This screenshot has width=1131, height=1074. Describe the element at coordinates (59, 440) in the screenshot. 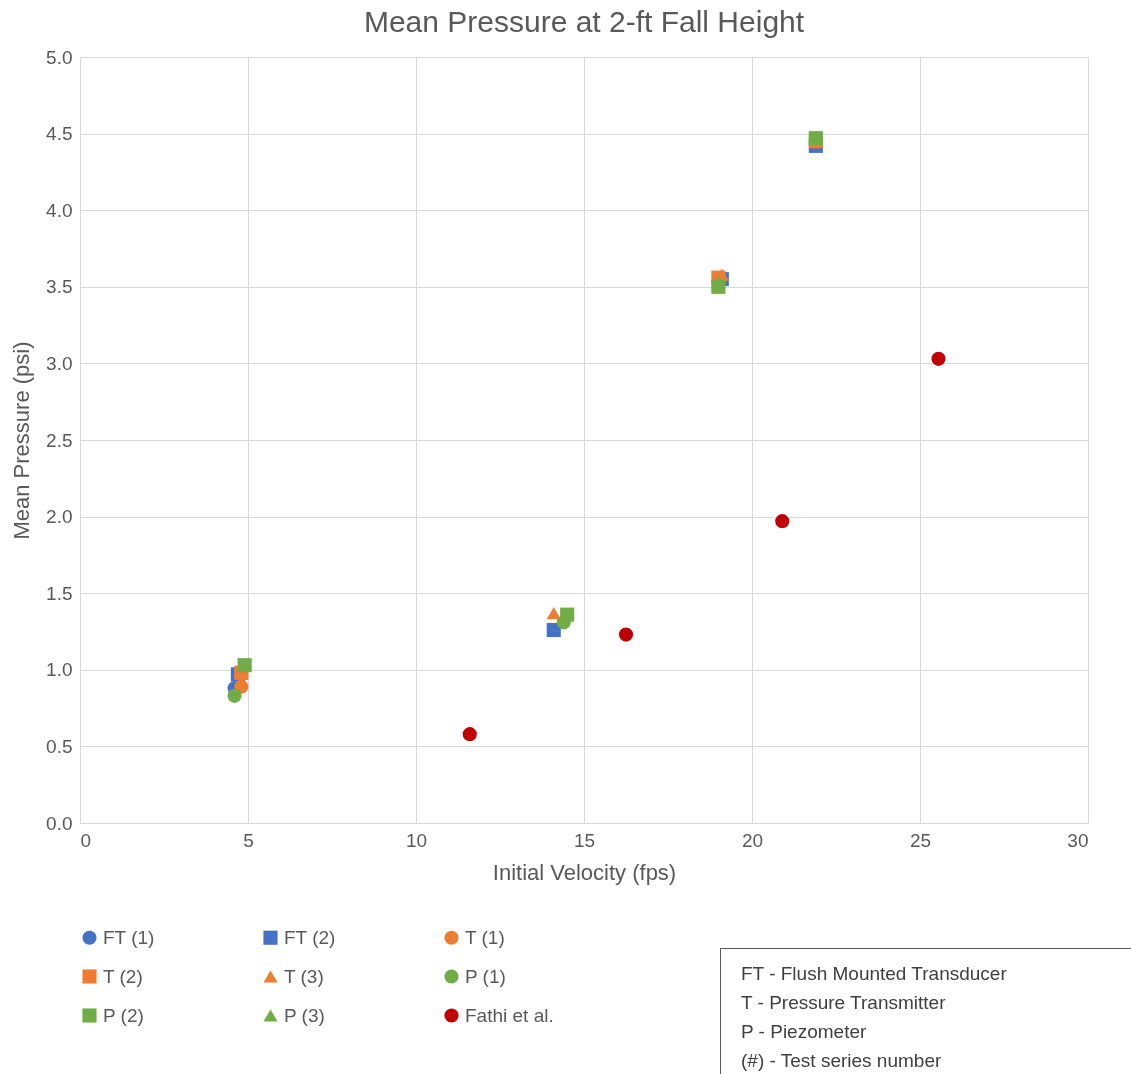

I see `y-tick-label: 2.5` at that location.